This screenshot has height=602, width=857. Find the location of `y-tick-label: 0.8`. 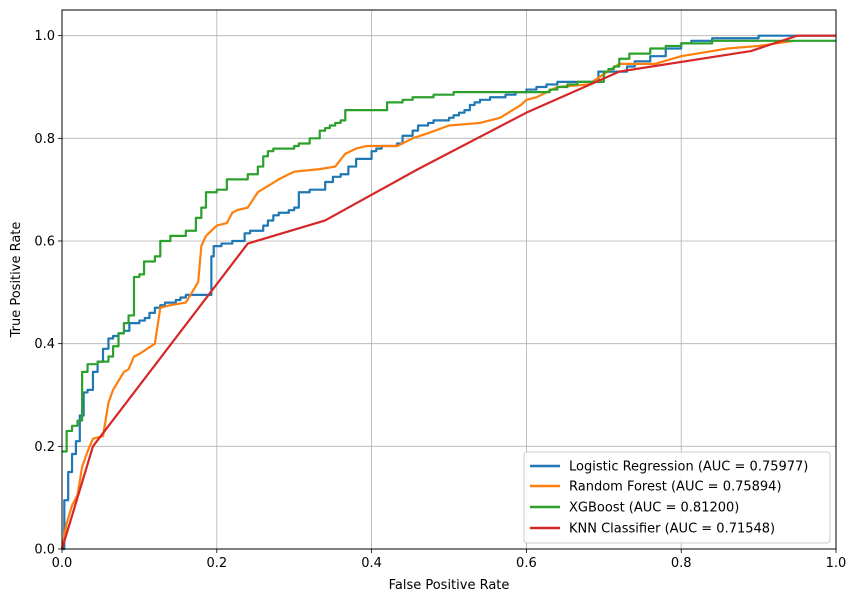

y-tick-label: 0.8 is located at coordinates (44, 139).